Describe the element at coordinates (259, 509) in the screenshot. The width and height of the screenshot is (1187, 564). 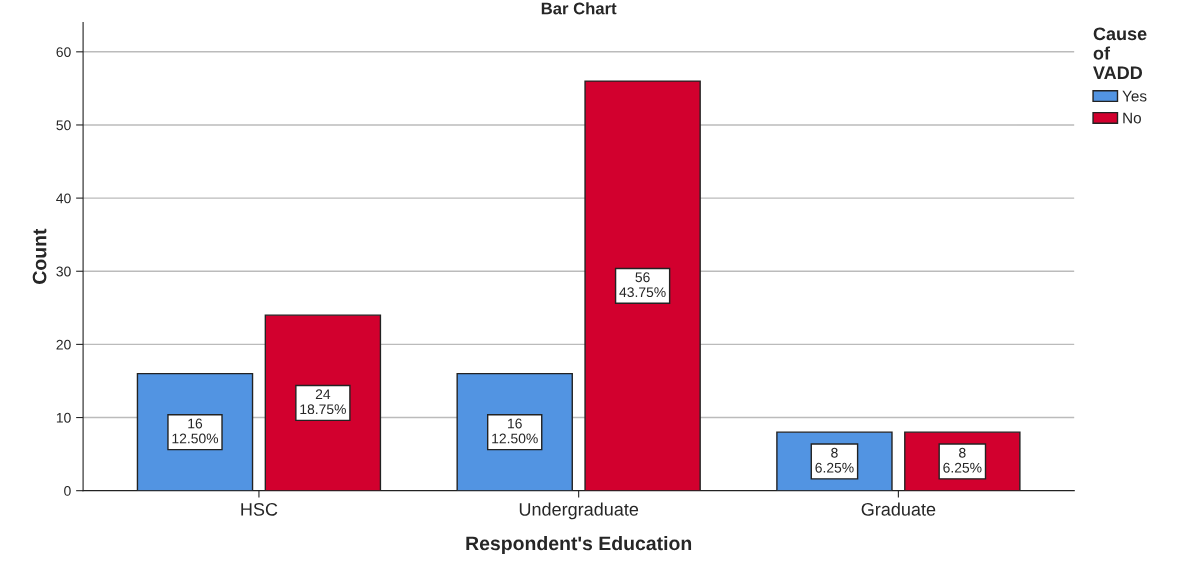
I see `x-tick-label: HSC` at that location.